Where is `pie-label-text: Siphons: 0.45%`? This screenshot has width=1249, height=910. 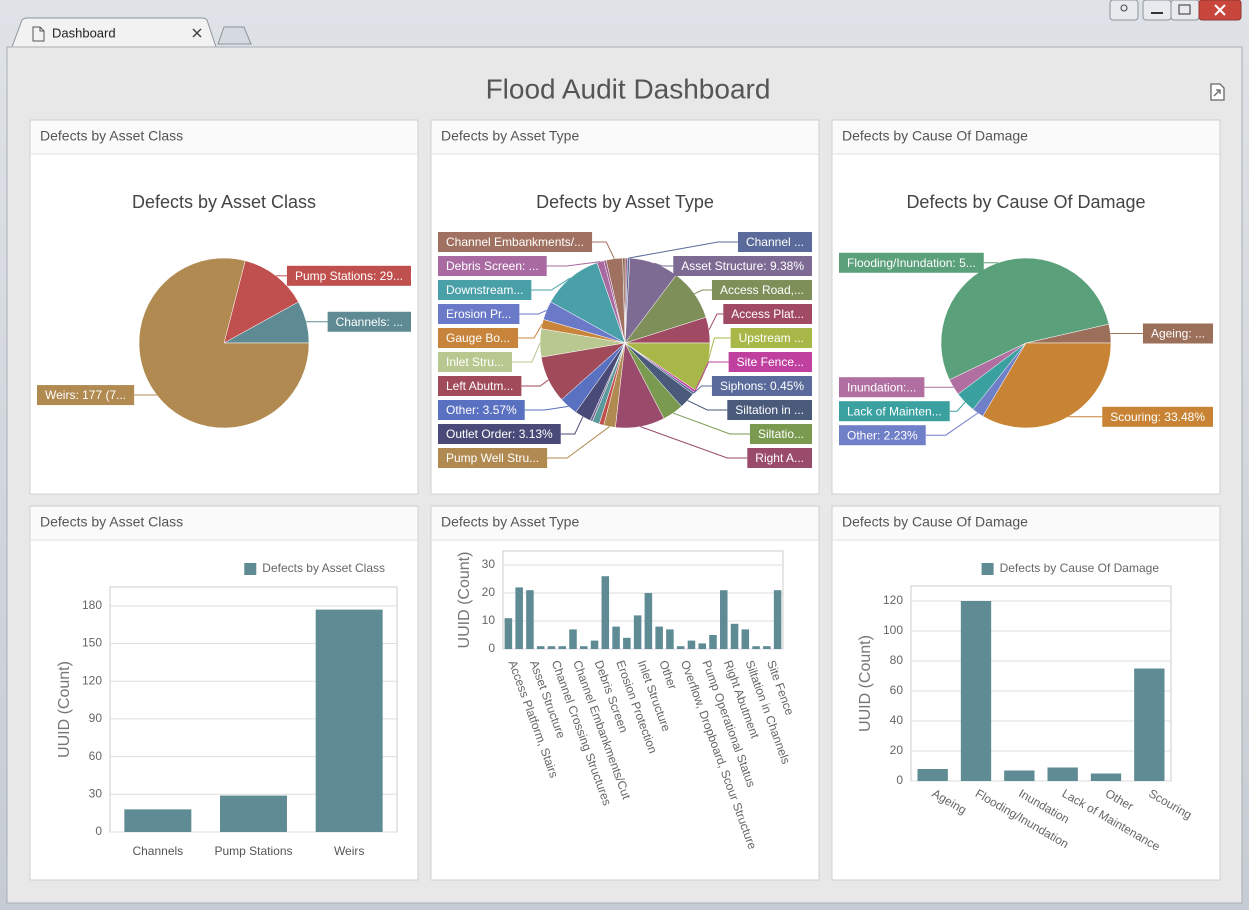
pie-label-text: Siphons: 0.45% is located at coordinates (762, 386).